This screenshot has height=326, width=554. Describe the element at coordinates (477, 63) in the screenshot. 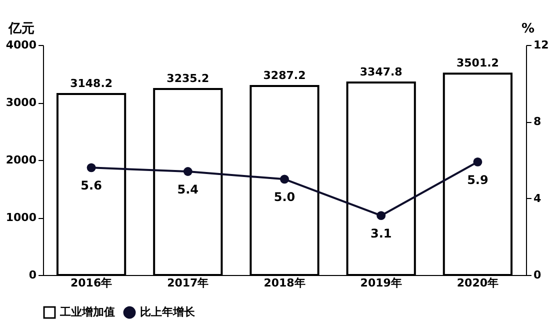

I see `data-label: 3501.2` at that location.